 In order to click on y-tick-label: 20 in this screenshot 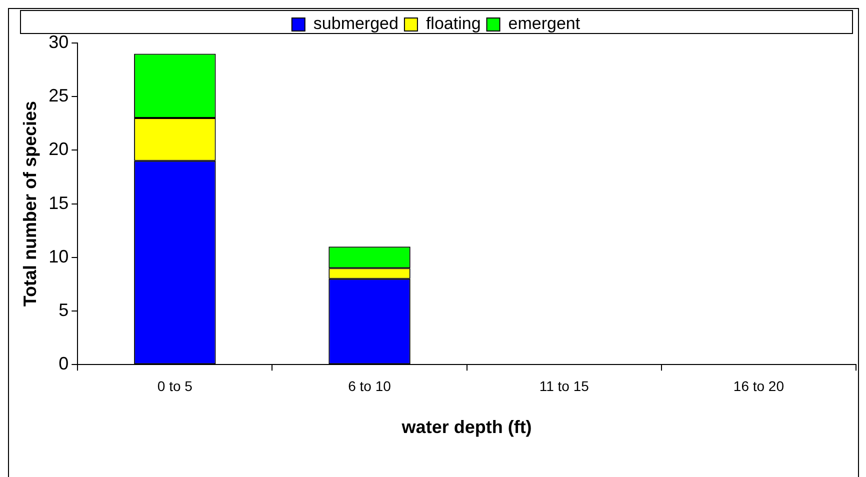, I will do `click(58, 149)`.